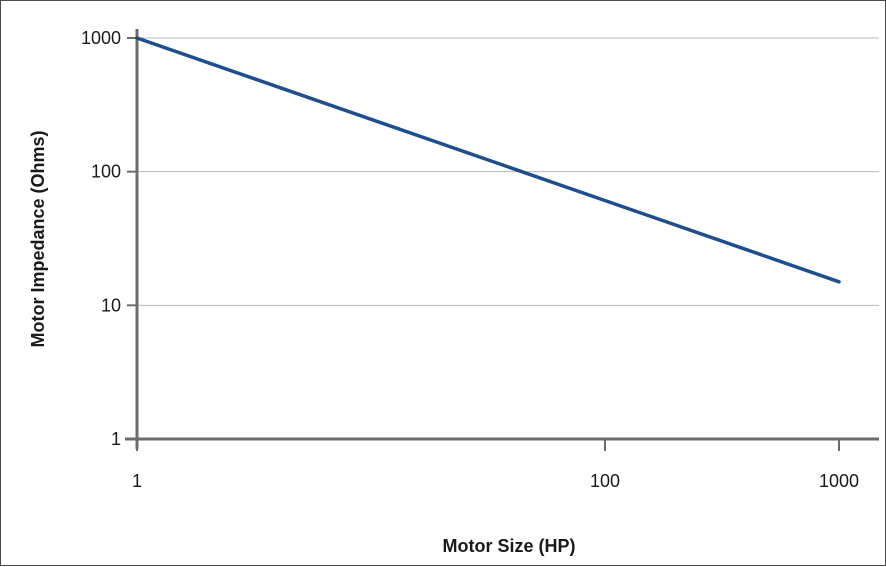 This screenshot has width=886, height=567. Describe the element at coordinates (101, 38) in the screenshot. I see `y-tick-label: 1000` at that location.